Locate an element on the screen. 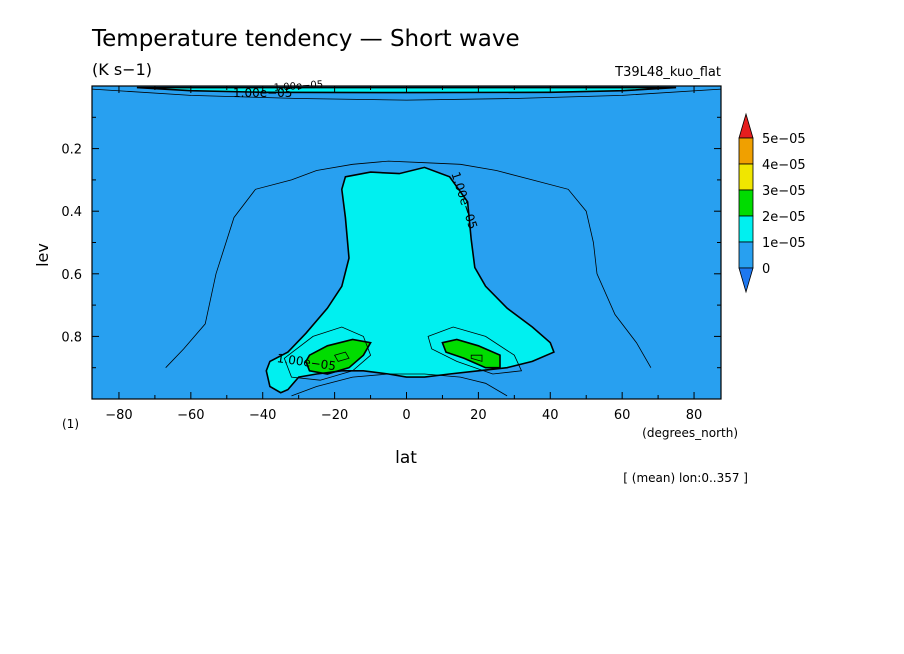 Image resolution: width=904 pixels, height=654 pixels. y-axis-units: (1) is located at coordinates (70, 424).